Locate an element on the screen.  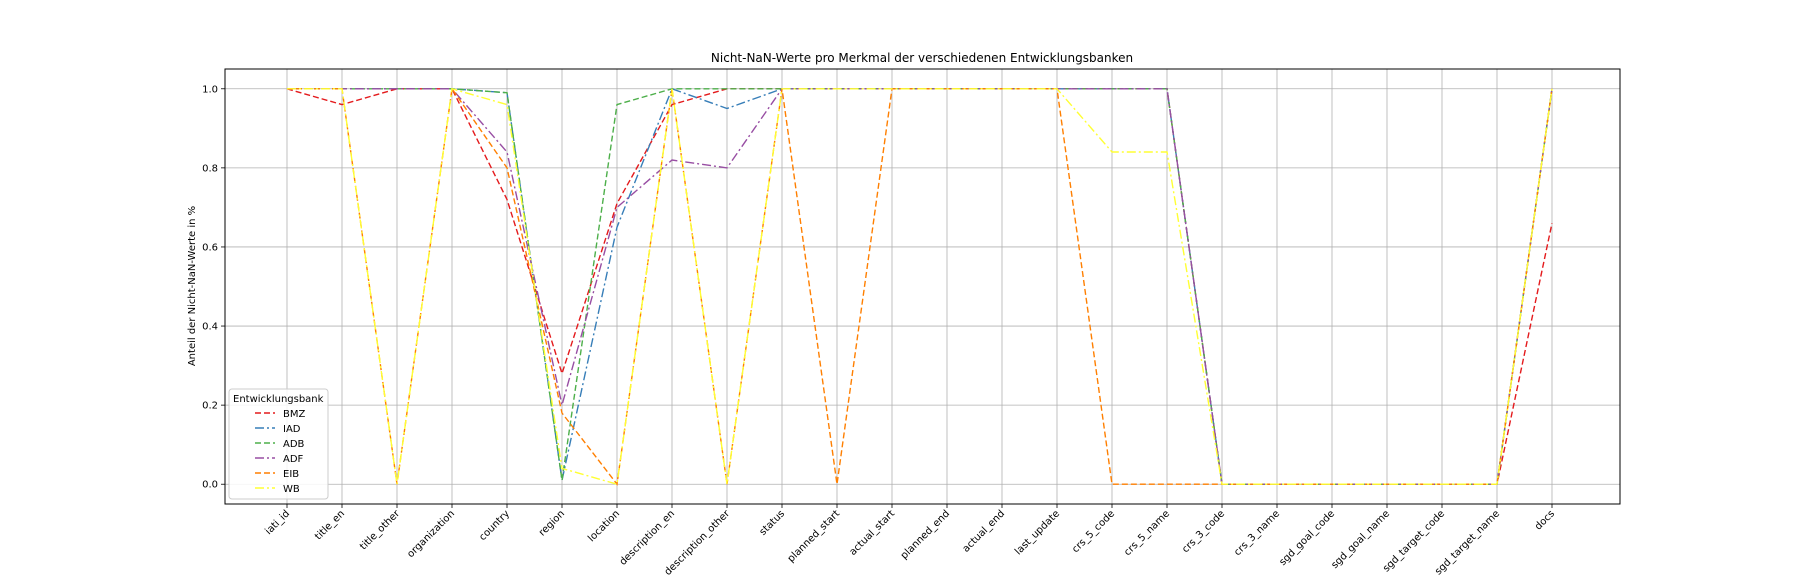
y-tick-label: 0.4 is located at coordinates (210, 327).